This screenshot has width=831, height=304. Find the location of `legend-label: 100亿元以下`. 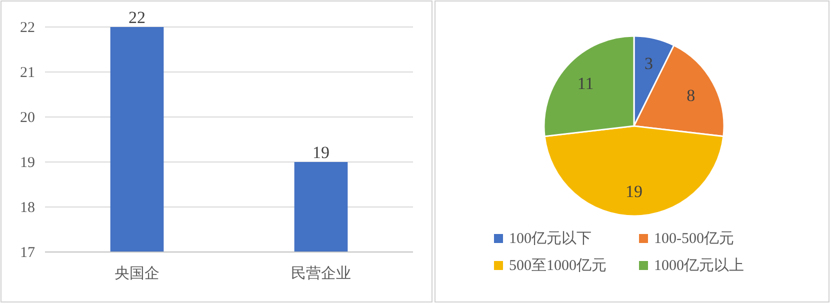

legend-label: 100亿元以下 is located at coordinates (550, 238).